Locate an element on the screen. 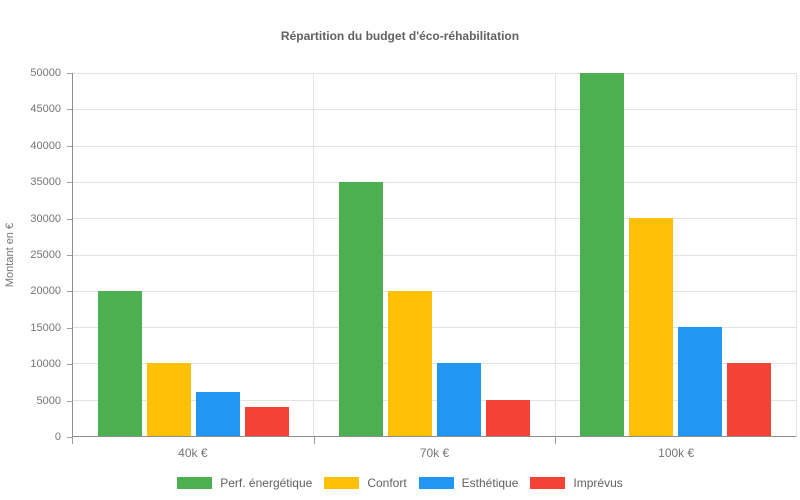  bar-esthetique-40k is located at coordinates (217, 414).